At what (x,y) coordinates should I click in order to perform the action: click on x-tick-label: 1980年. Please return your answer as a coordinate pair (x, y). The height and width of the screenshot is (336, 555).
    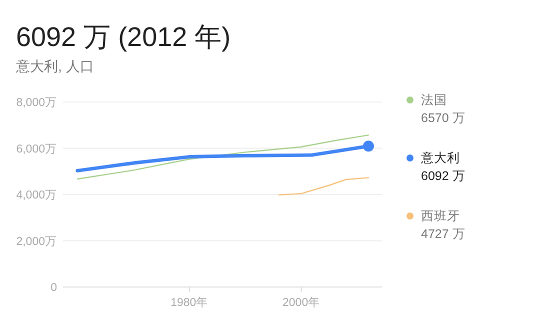
    Looking at the image, I should click on (189, 302).